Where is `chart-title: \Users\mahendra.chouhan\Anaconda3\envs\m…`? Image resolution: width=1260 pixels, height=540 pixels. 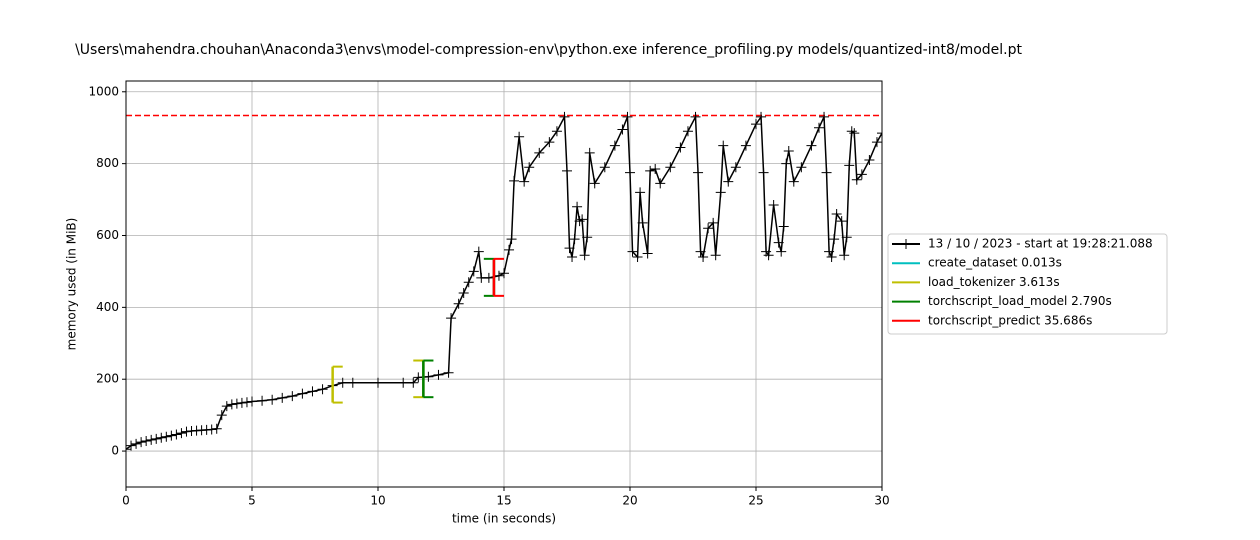
chart-title: \Users\mahendra.chouhan\Anaconda3\envs\m… is located at coordinates (548, 50).